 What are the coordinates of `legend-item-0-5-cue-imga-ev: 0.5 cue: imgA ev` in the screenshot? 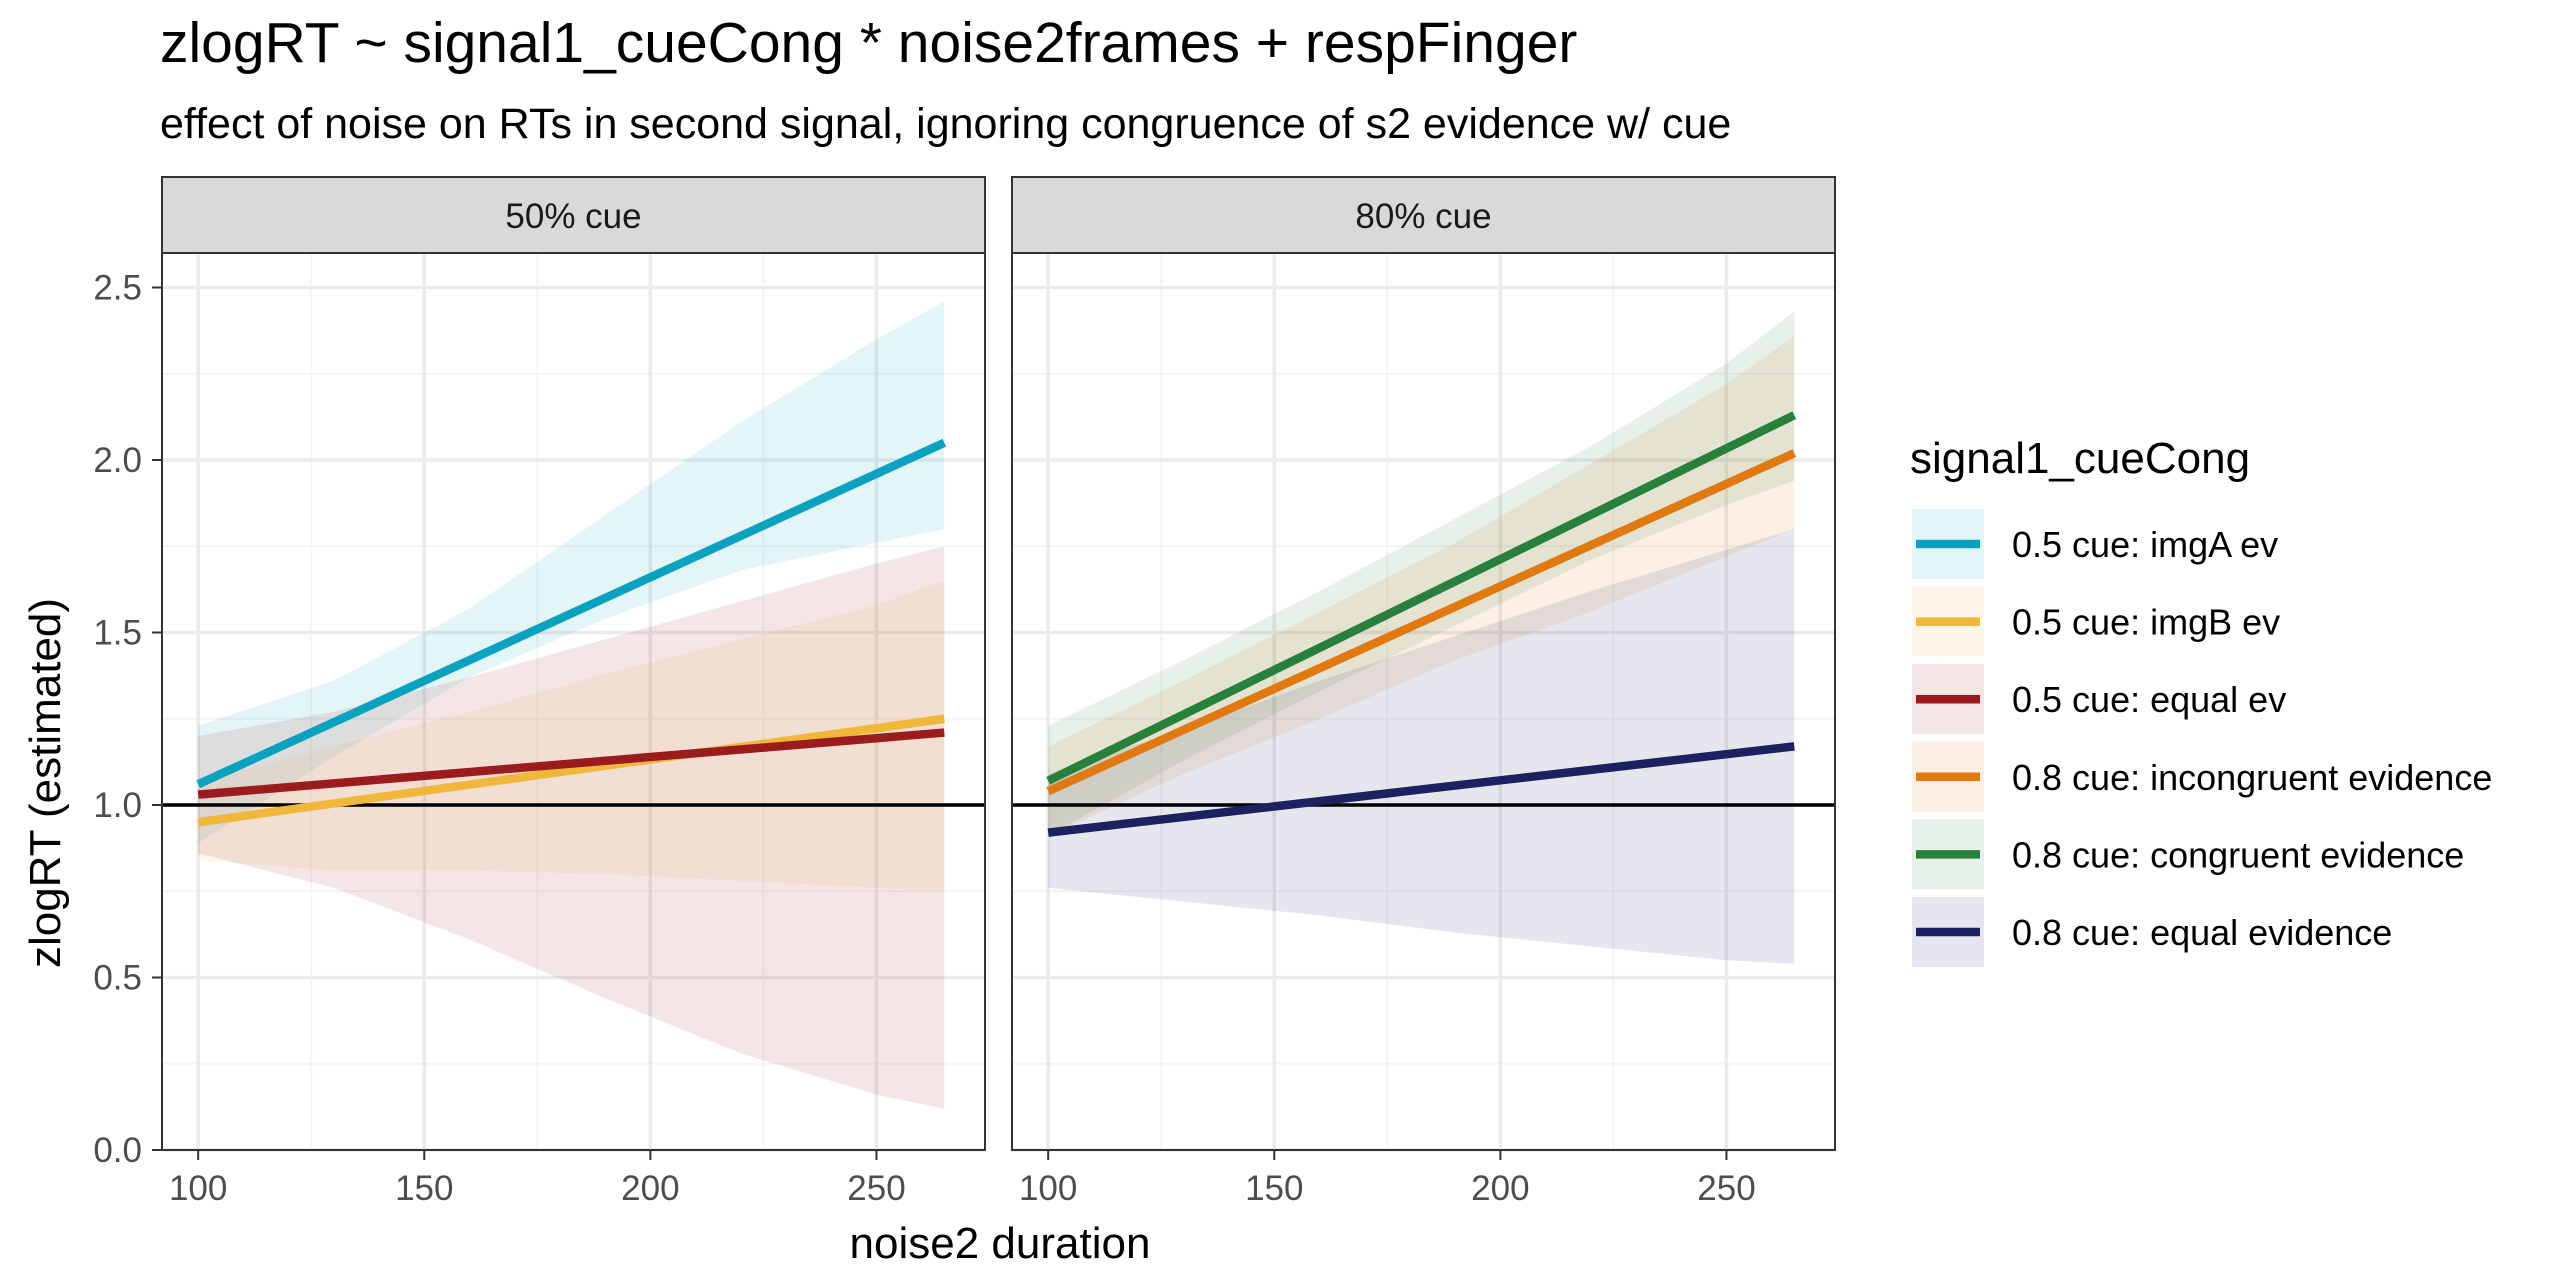 It's located at (2095, 544).